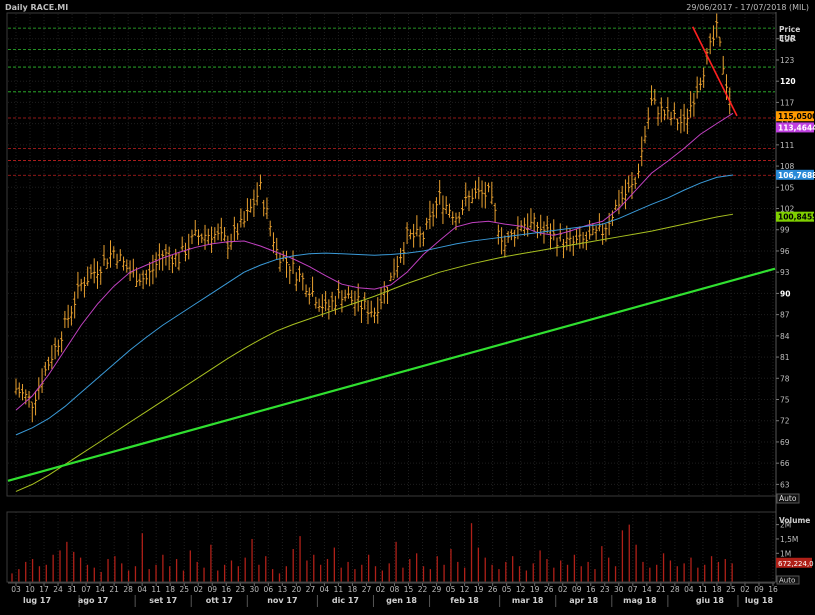 The width and height of the screenshot is (815, 615). I want to click on x-day-label: 05, so click(507, 589).